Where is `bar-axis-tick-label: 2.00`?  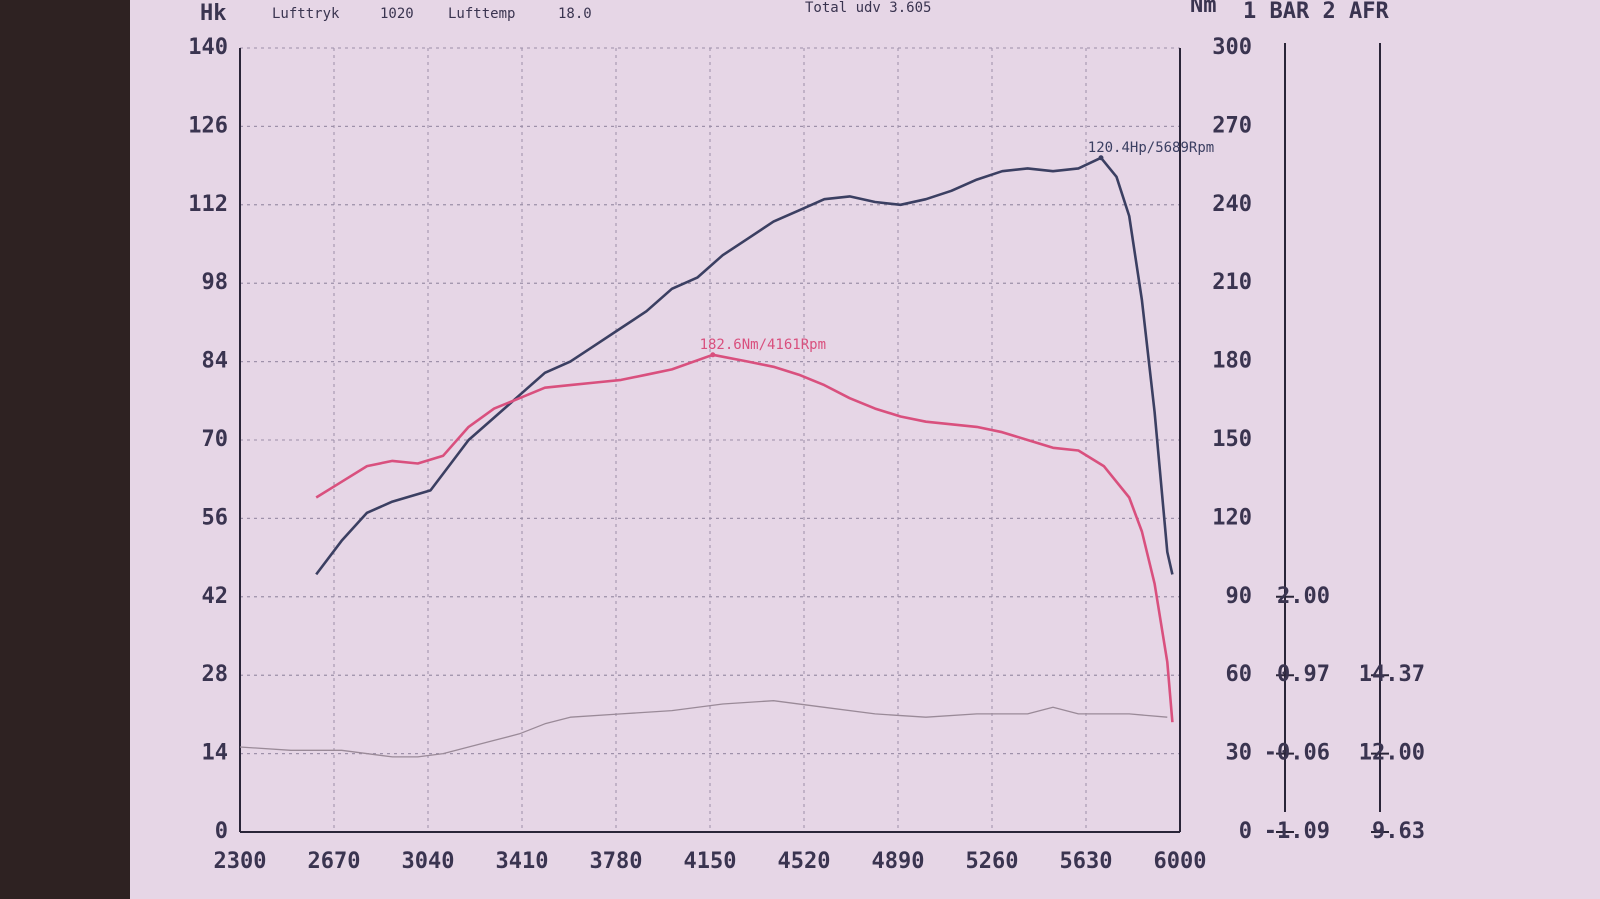
bar-axis-tick-label: 2.00 is located at coordinates (1303, 596).